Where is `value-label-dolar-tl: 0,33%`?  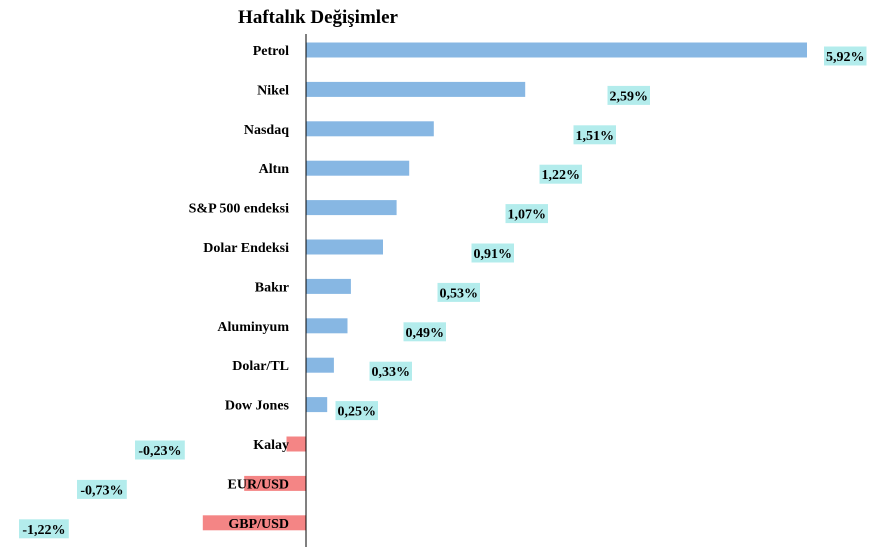 value-label-dolar-tl: 0,33% is located at coordinates (391, 372).